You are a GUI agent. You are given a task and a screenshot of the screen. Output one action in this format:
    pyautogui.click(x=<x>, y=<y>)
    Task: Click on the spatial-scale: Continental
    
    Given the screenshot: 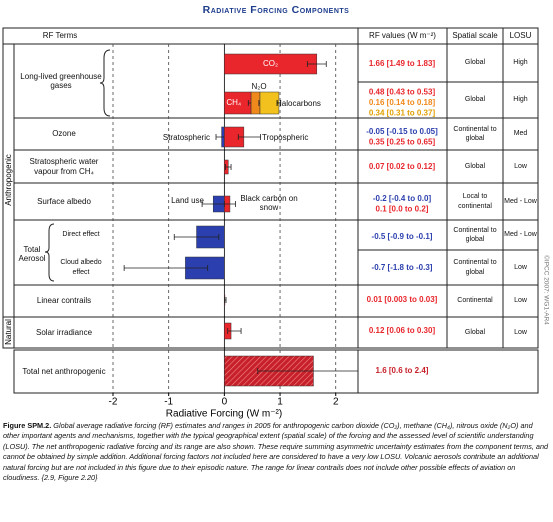 What is the action you would take?
    pyautogui.click(x=475, y=301)
    